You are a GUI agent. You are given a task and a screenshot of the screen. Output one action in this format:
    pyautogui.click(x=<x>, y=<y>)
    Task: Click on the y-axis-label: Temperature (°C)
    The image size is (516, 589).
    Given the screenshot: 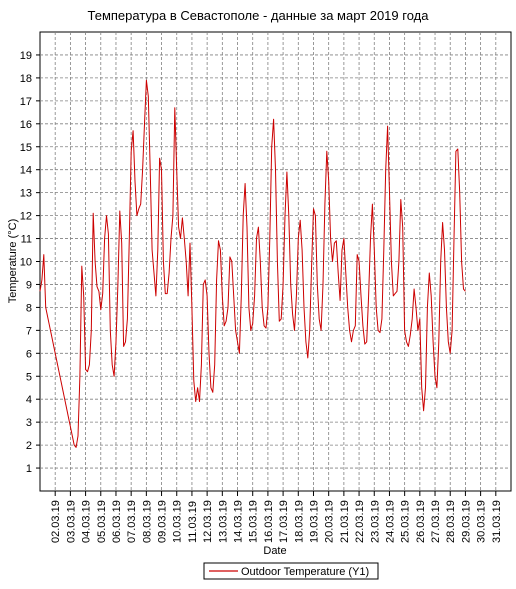 What is the action you would take?
    pyautogui.click(x=13, y=261)
    